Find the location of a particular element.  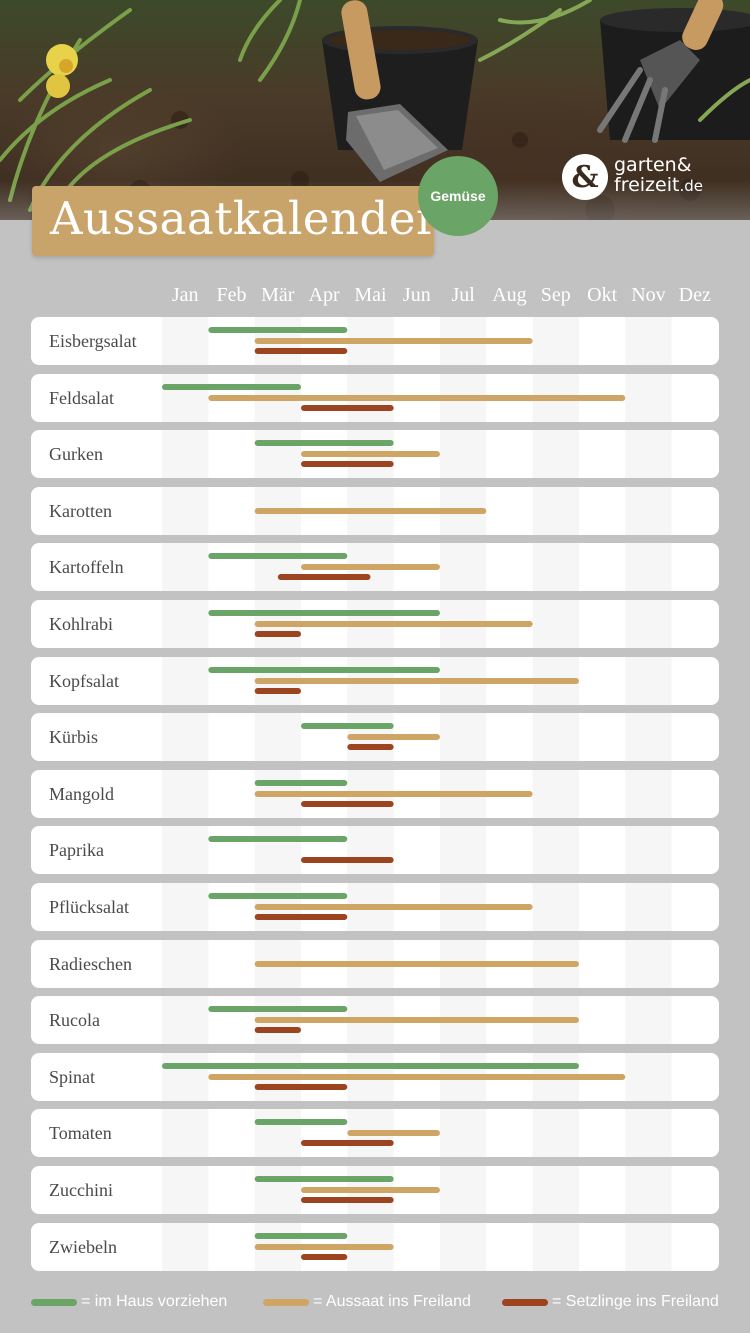

month-header: Jan Feb Mär Apr Mai Jun Jul Aug Sep Okt Nov Dez is located at coordinates (375, 297).